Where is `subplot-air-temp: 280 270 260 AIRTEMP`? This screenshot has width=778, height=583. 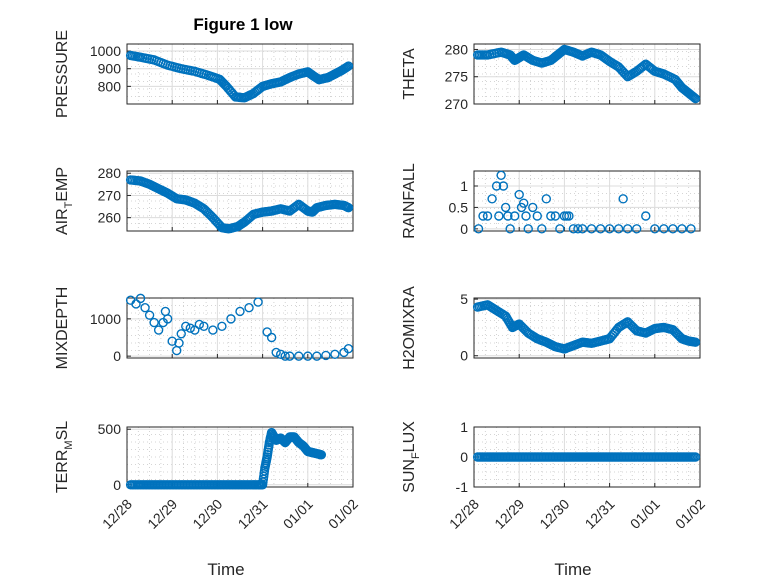 subplot-air-temp: 280 270 260 AIRTEMP is located at coordinates (204, 200).